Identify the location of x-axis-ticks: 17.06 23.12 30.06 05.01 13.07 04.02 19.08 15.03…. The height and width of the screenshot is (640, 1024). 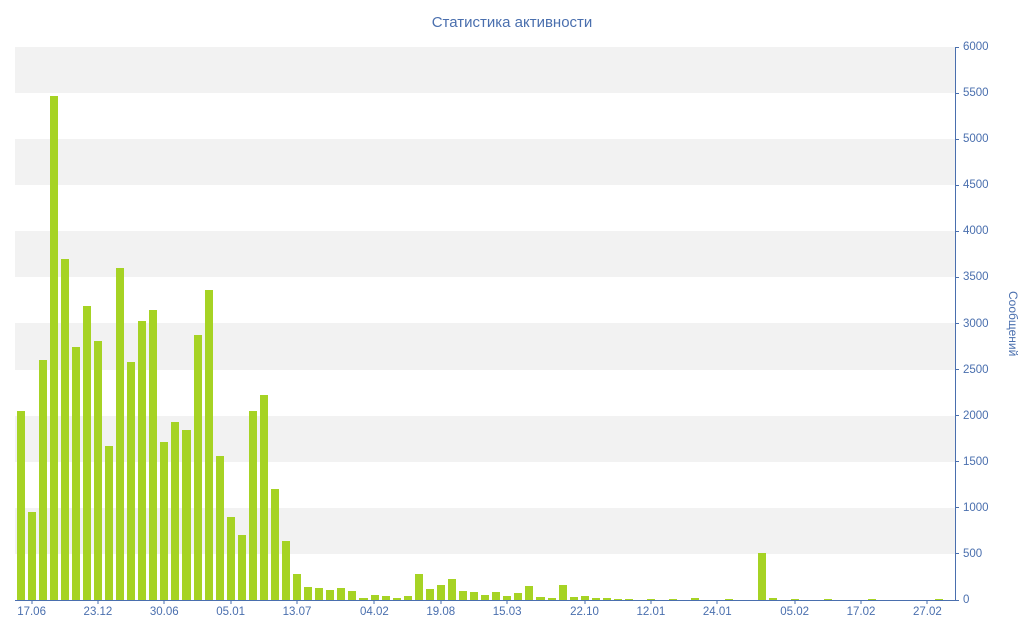
(485, 612).